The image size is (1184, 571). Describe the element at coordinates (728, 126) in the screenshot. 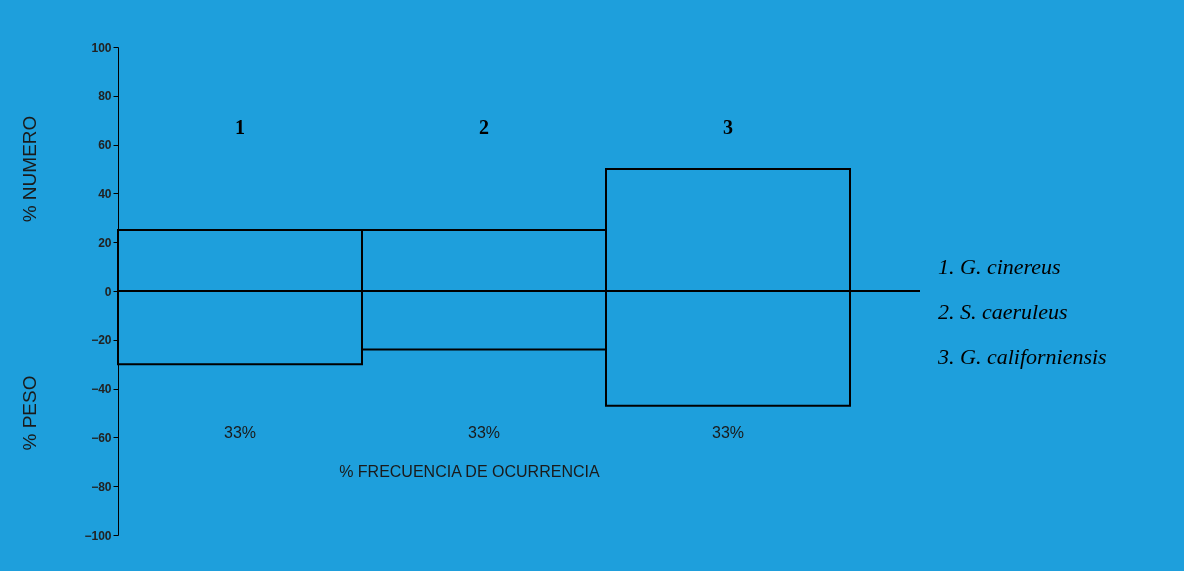

I see `x-tick-label: 3` at that location.